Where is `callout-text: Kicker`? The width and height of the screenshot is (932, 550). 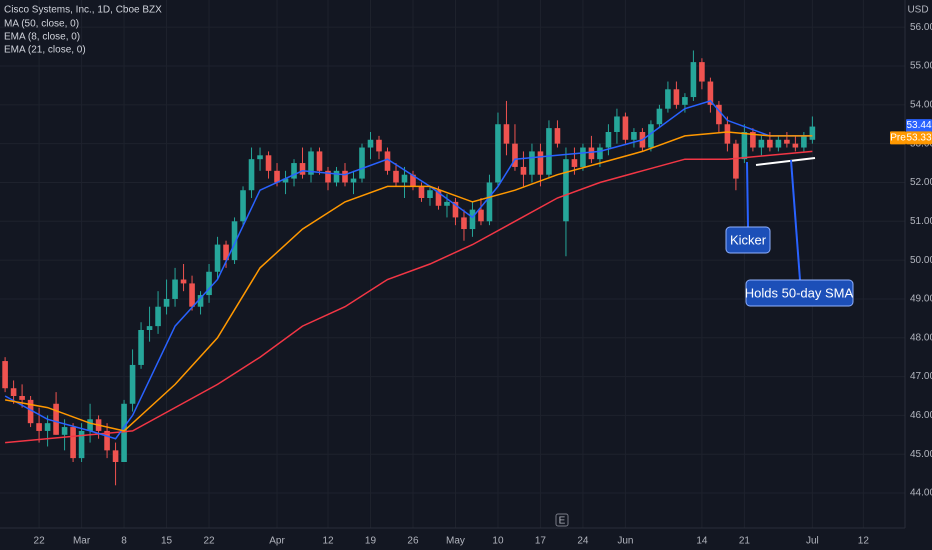 callout-text: Kicker is located at coordinates (748, 239).